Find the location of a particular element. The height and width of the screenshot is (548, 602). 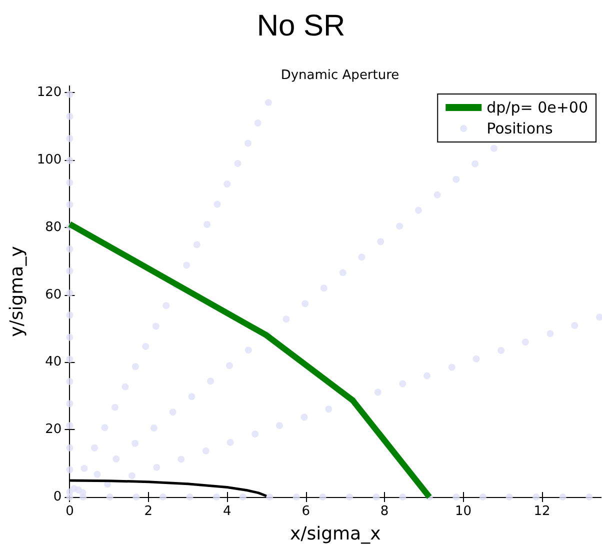

y-tick-label: 80 is located at coordinates (53, 227).